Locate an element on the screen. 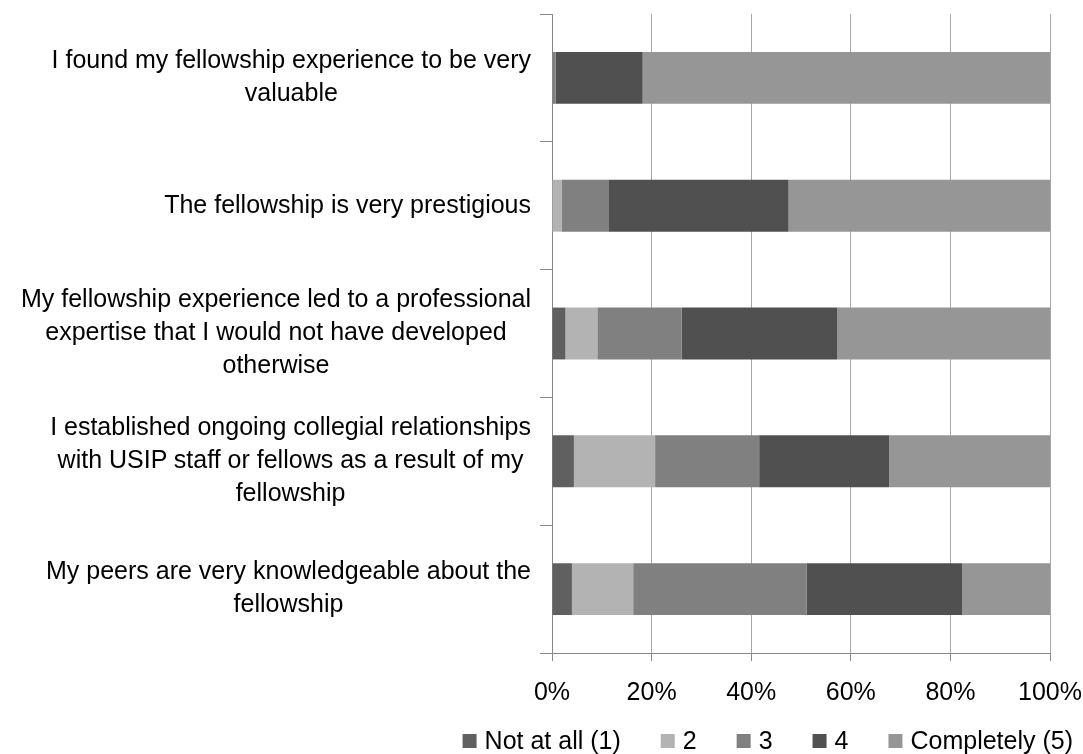 This screenshot has height=754, width=1083. x-tick-label: 60% is located at coordinates (850, 690).